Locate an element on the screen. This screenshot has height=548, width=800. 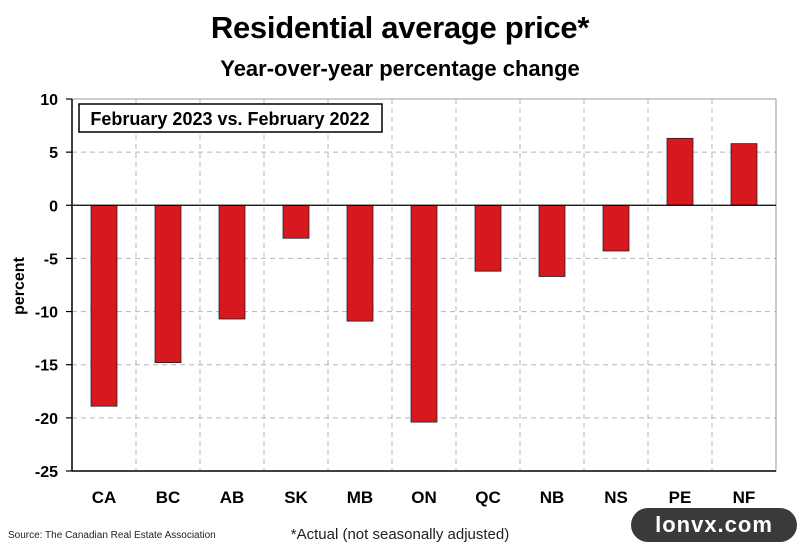
annotation-box: February 2023 vs. February 2022 is located at coordinates (230, 118).